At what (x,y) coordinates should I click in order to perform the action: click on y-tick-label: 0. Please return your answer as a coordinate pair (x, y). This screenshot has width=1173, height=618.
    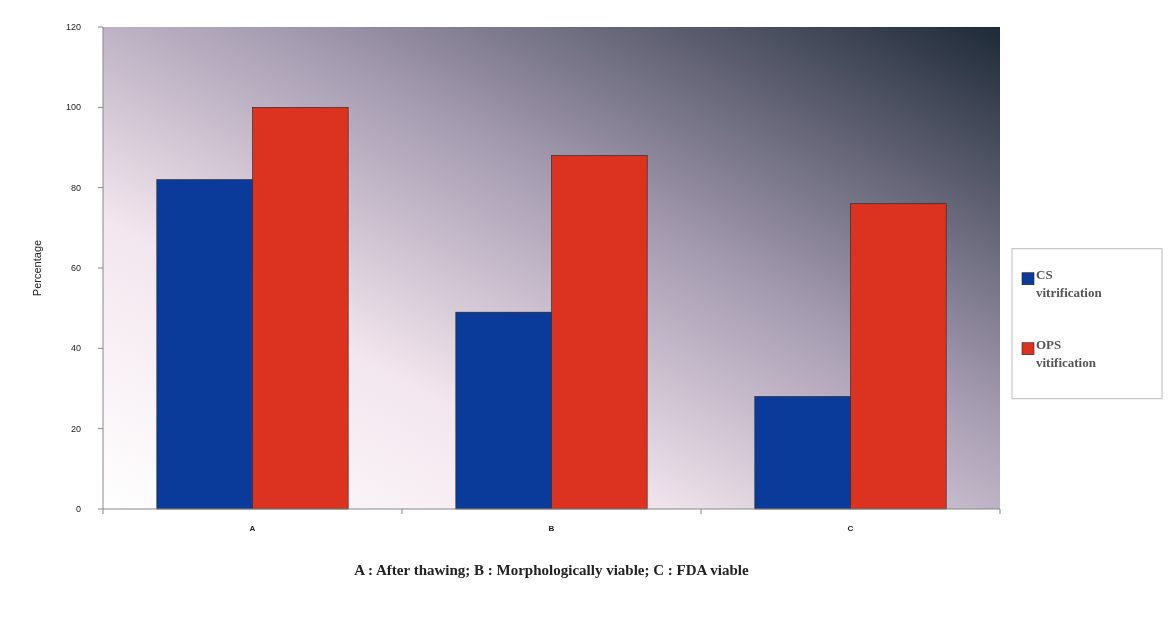
    Looking at the image, I should click on (78, 509).